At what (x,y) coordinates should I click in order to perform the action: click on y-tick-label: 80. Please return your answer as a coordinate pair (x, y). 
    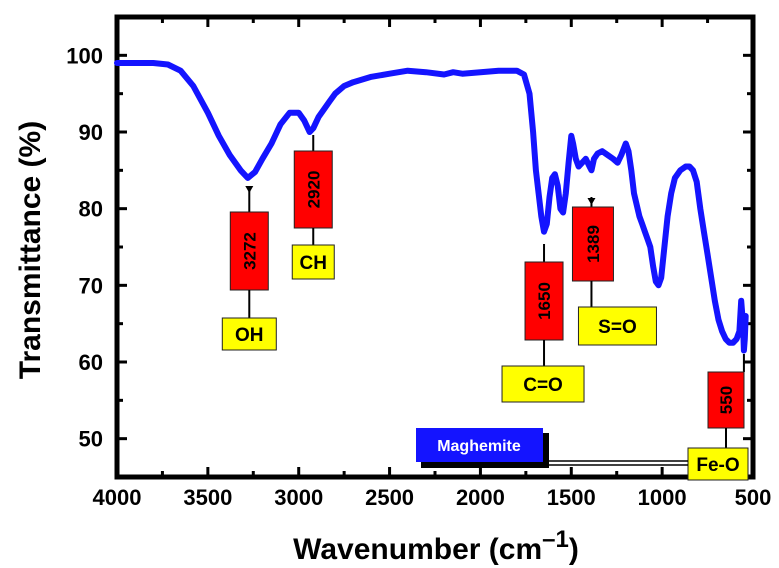
    Looking at the image, I should click on (91, 209).